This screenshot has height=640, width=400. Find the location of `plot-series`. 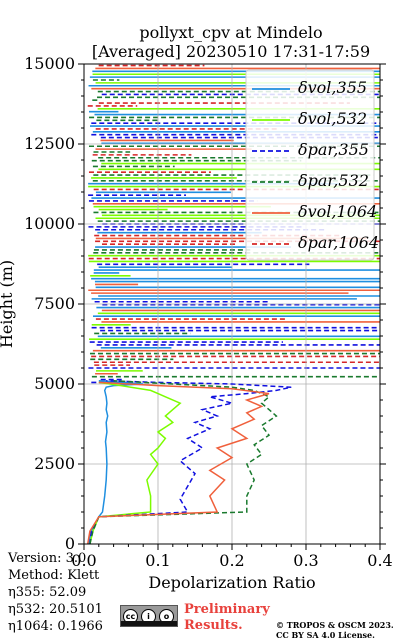

plot-series is located at coordinates (189, 462).